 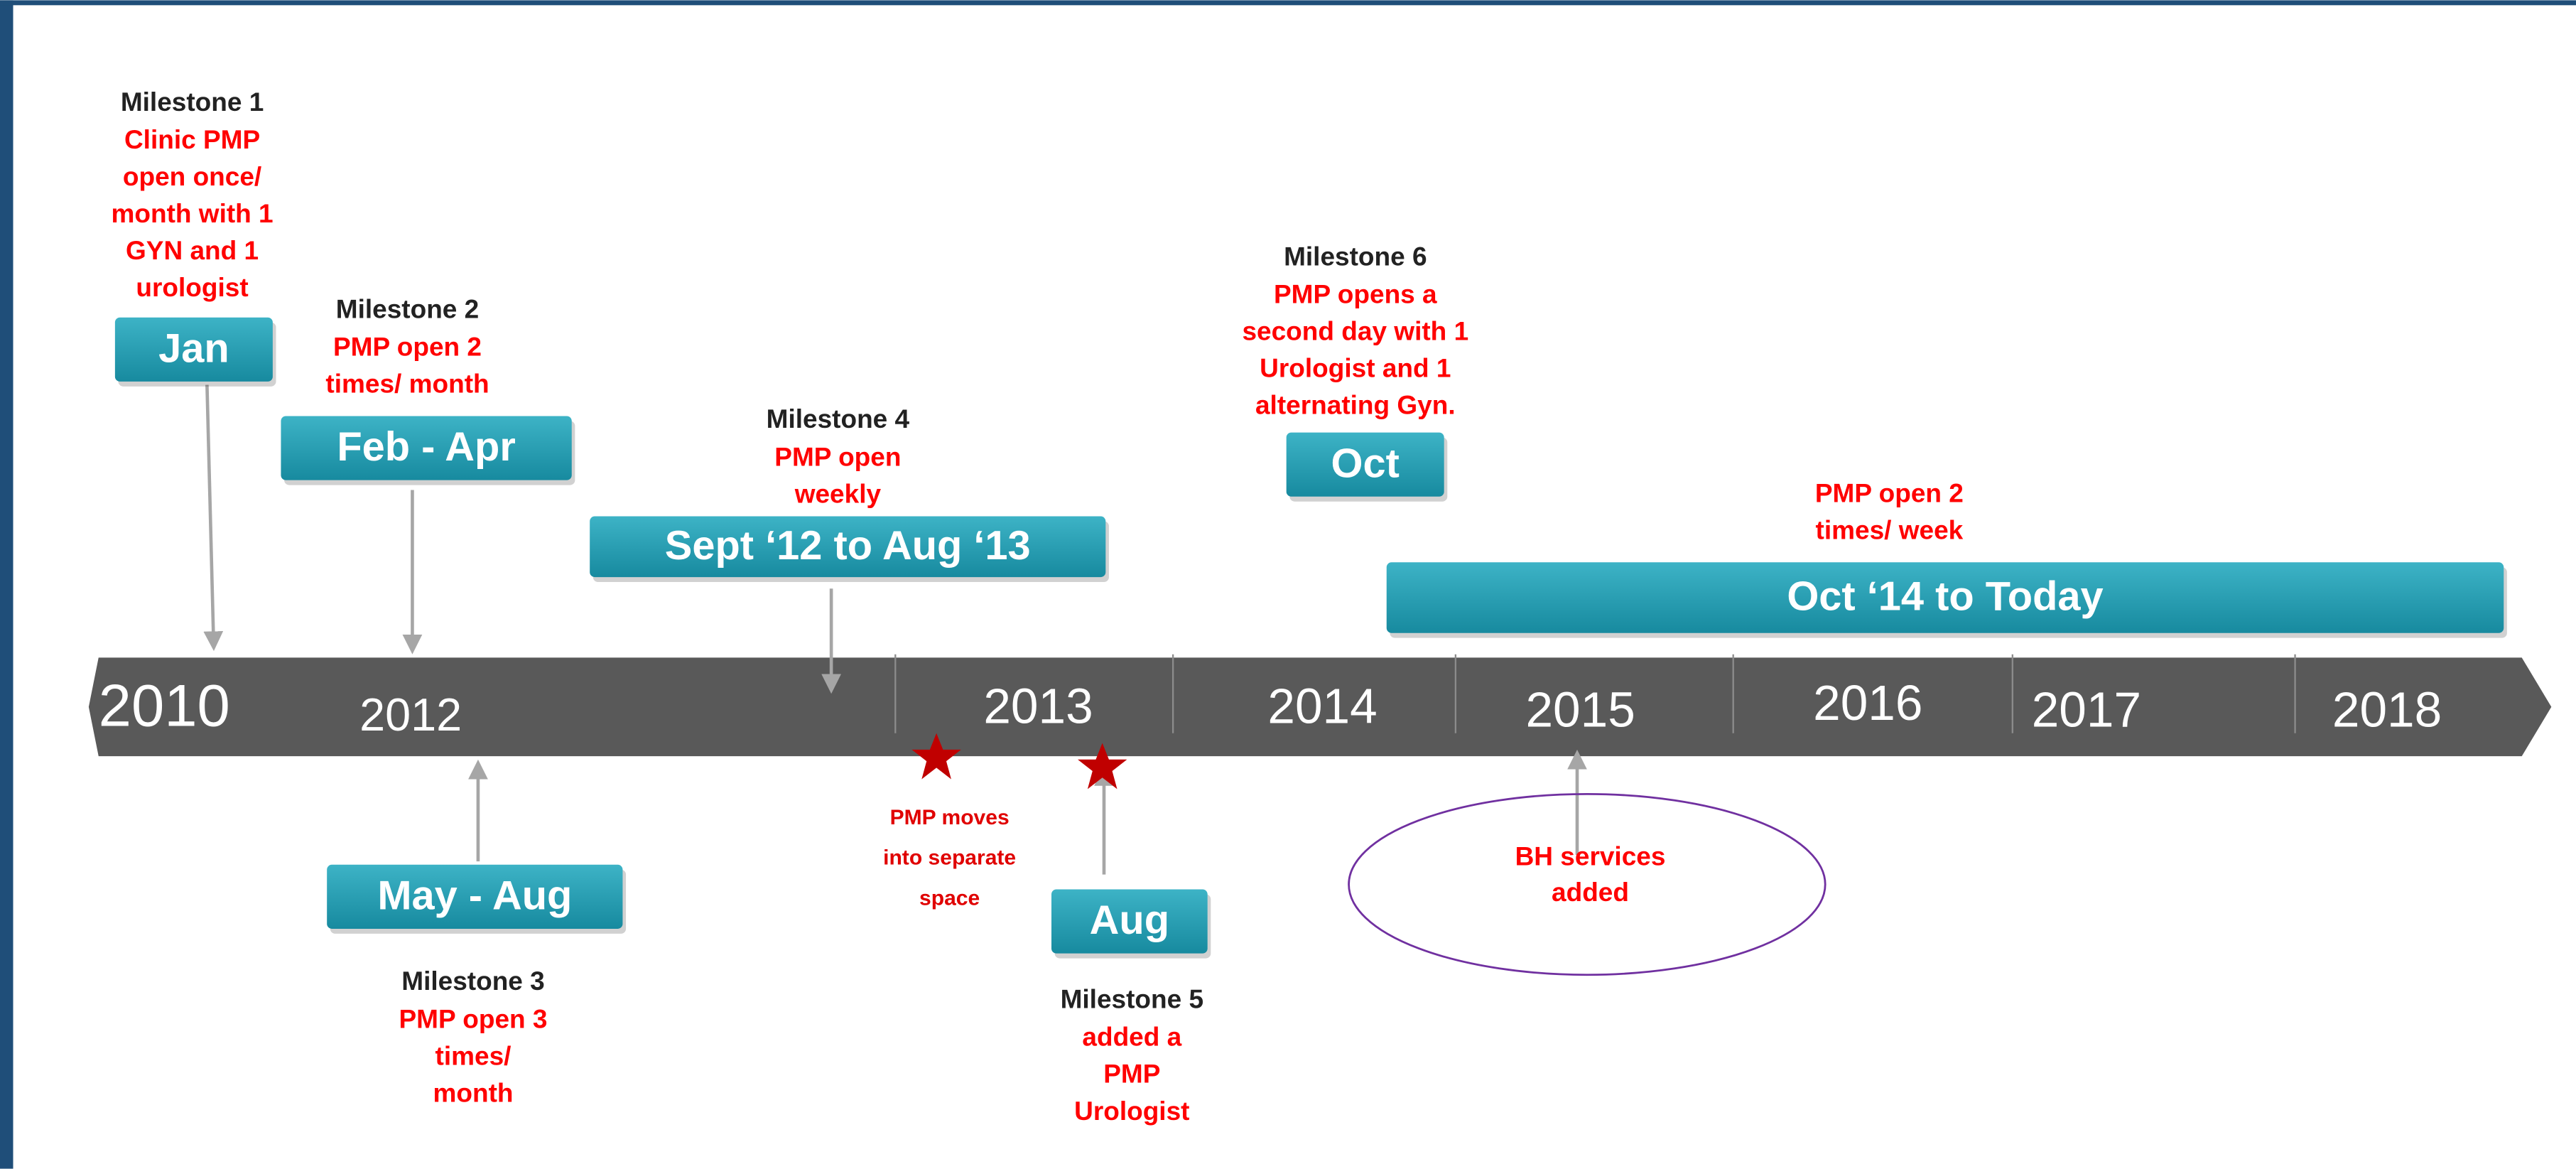 What do you see at coordinates (407, 383) in the screenshot?
I see `milestone-text: times/ month` at bounding box center [407, 383].